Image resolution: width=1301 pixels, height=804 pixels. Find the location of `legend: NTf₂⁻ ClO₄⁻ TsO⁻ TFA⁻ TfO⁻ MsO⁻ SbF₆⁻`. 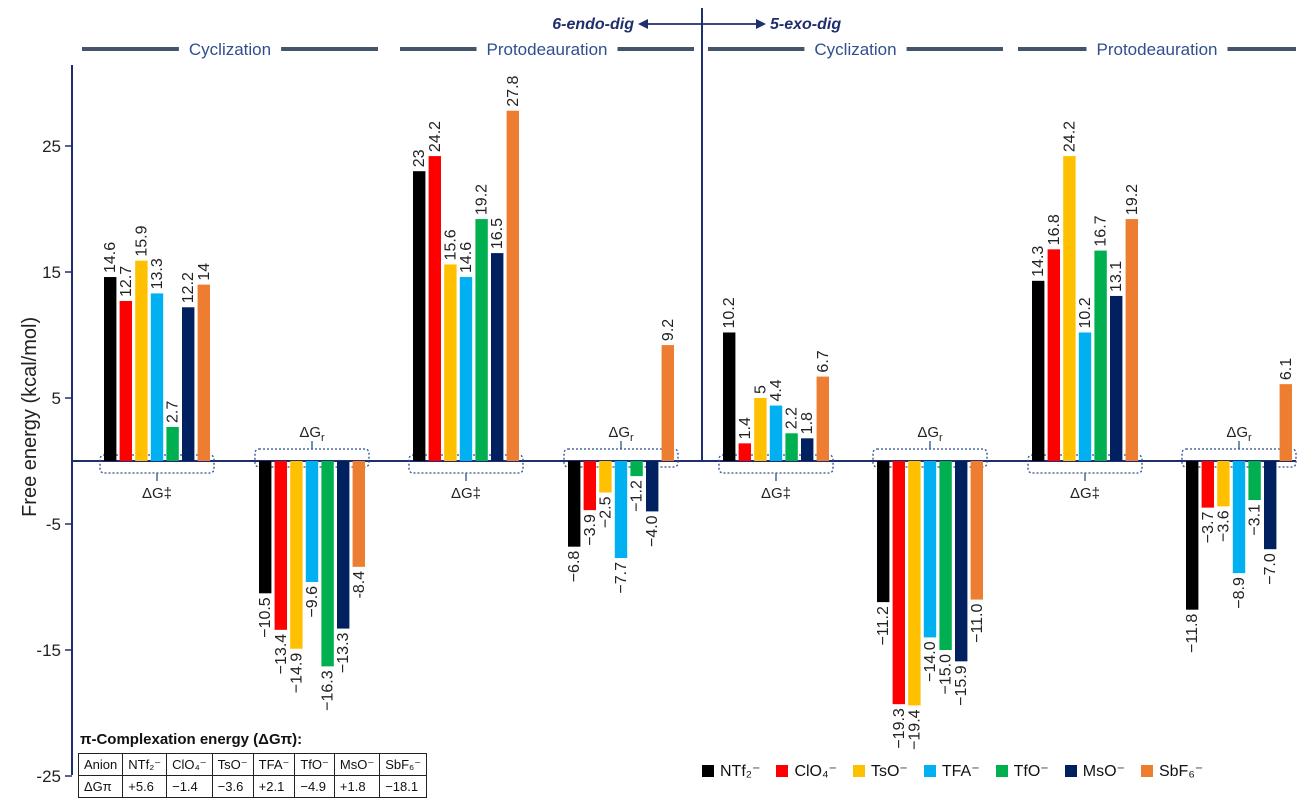

legend: NTf₂⁻ ClO₄⁻ TsO⁻ TFA⁻ TfO⁻ MsO⁻ SbF₆⁻ is located at coordinates (952, 771).